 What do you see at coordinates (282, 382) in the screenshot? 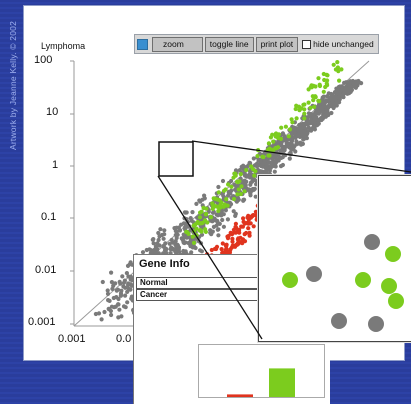
I see `cancer-bar` at bounding box center [282, 382].